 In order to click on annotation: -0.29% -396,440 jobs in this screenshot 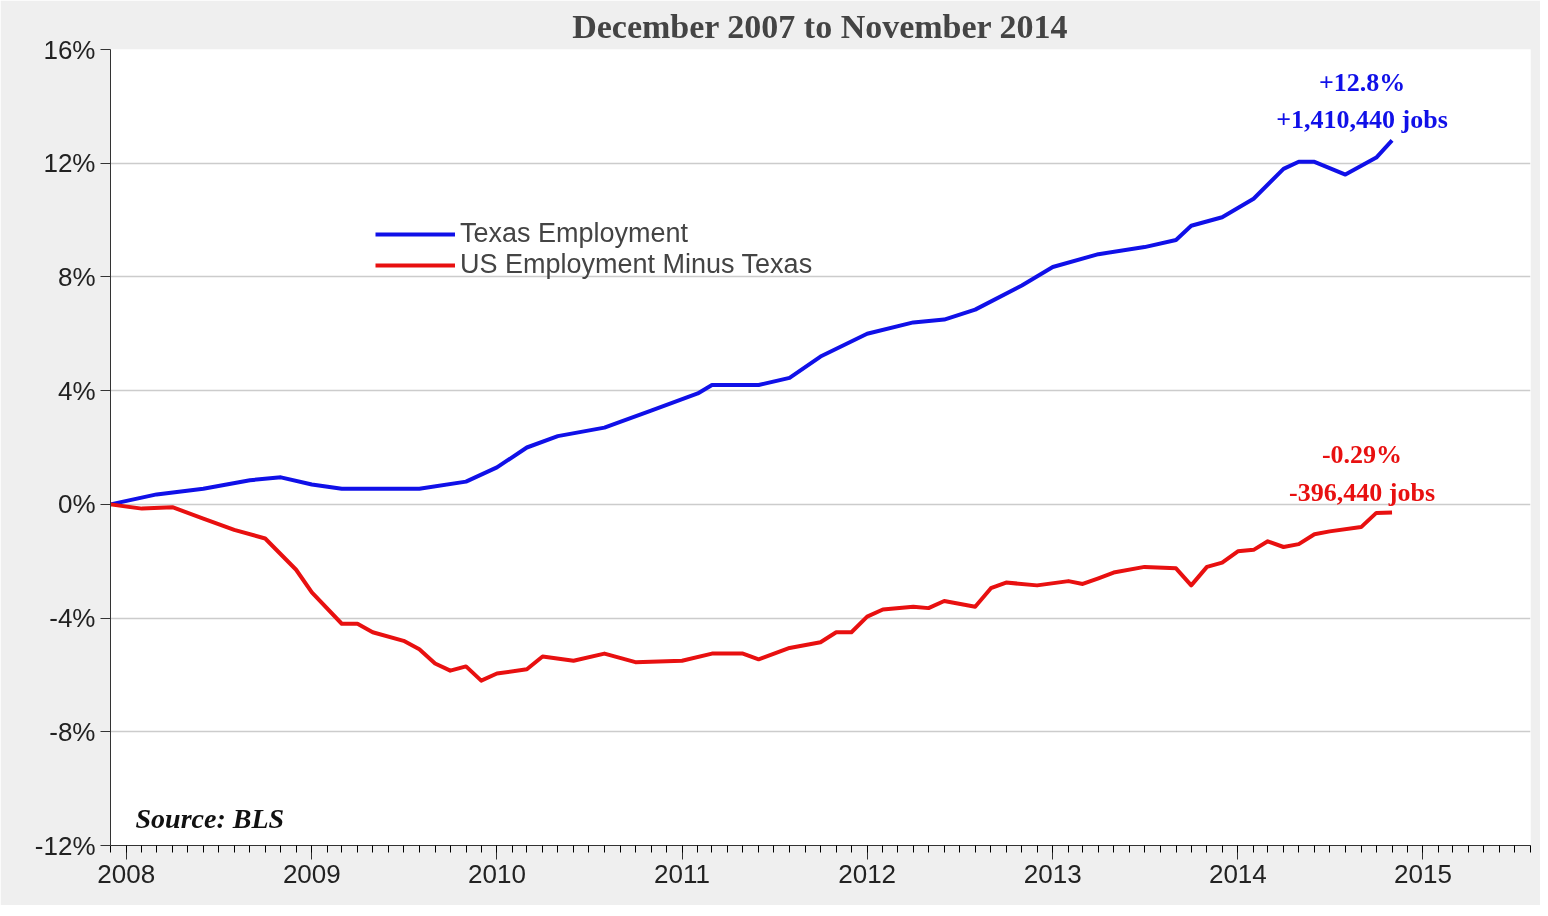, I will do `click(1362, 473)`.